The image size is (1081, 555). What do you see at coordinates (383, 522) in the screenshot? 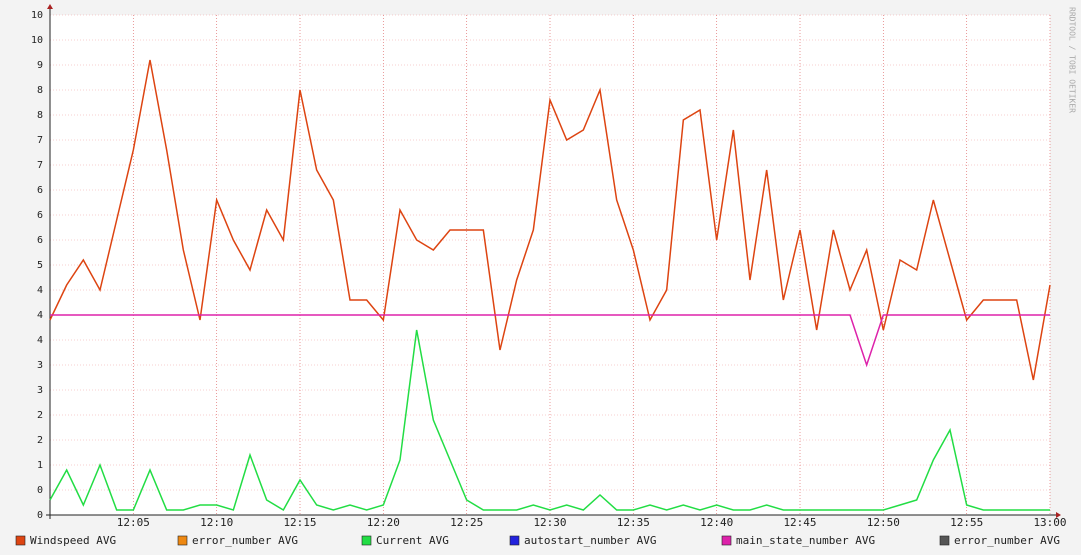
I see `x-tick-label: 12:20` at bounding box center [383, 522].